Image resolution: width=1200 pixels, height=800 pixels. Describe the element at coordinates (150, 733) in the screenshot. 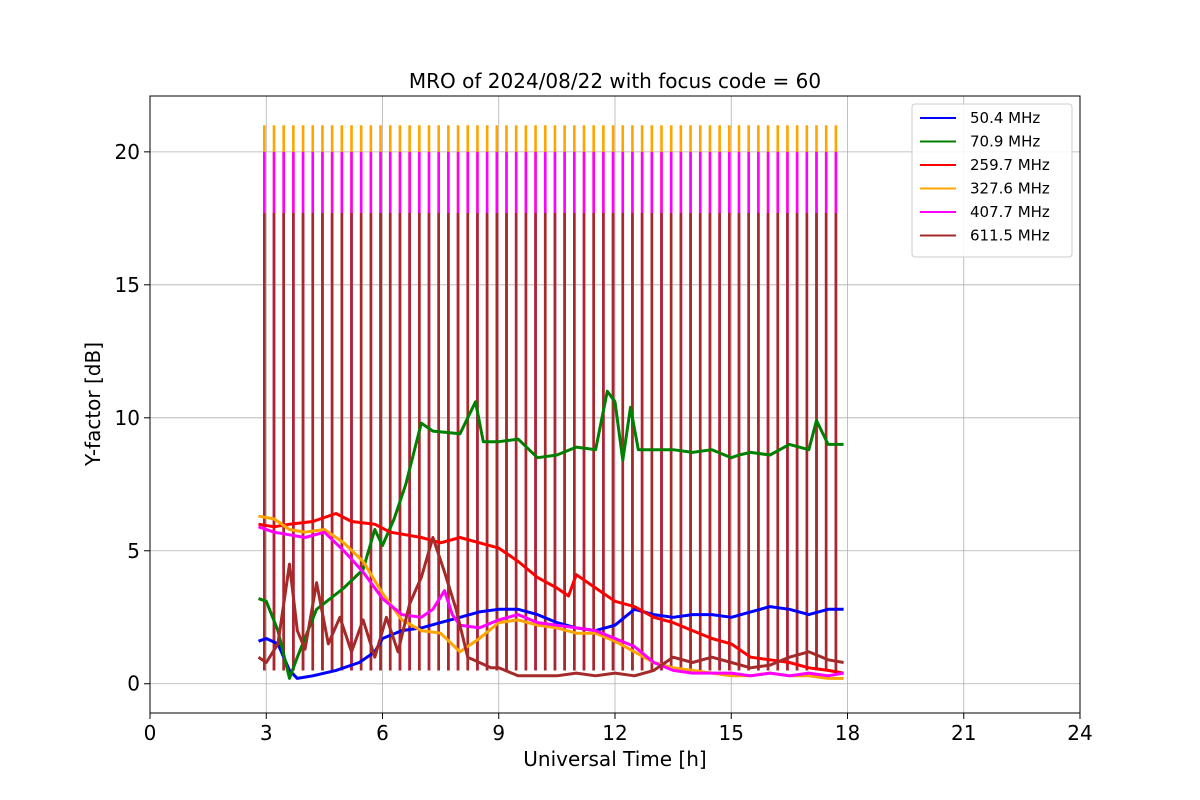

I see `x-tick-label: 0` at that location.